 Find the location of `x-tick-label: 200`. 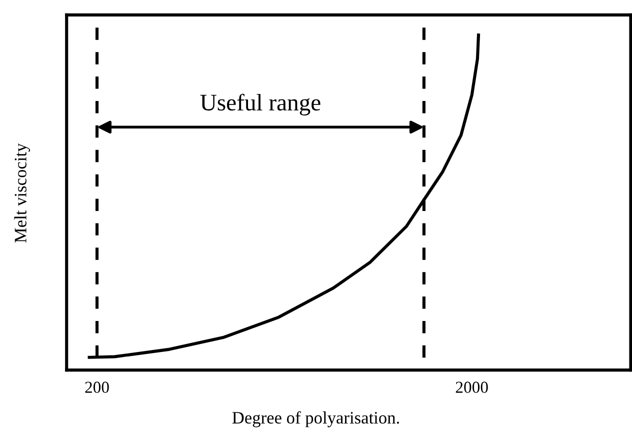

x-tick-label: 200 is located at coordinates (97, 387).